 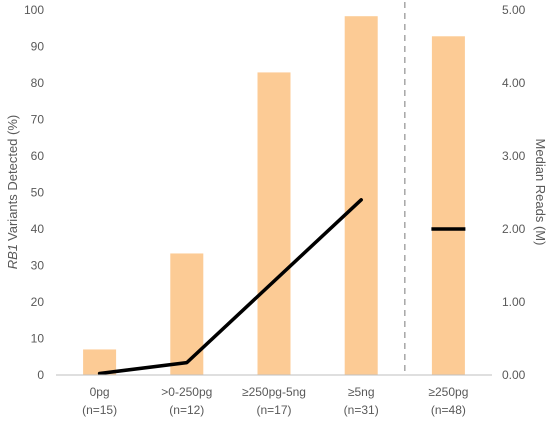 I want to click on left-axis-title: RB1 Variants Detected (%), so click(x=12, y=192).